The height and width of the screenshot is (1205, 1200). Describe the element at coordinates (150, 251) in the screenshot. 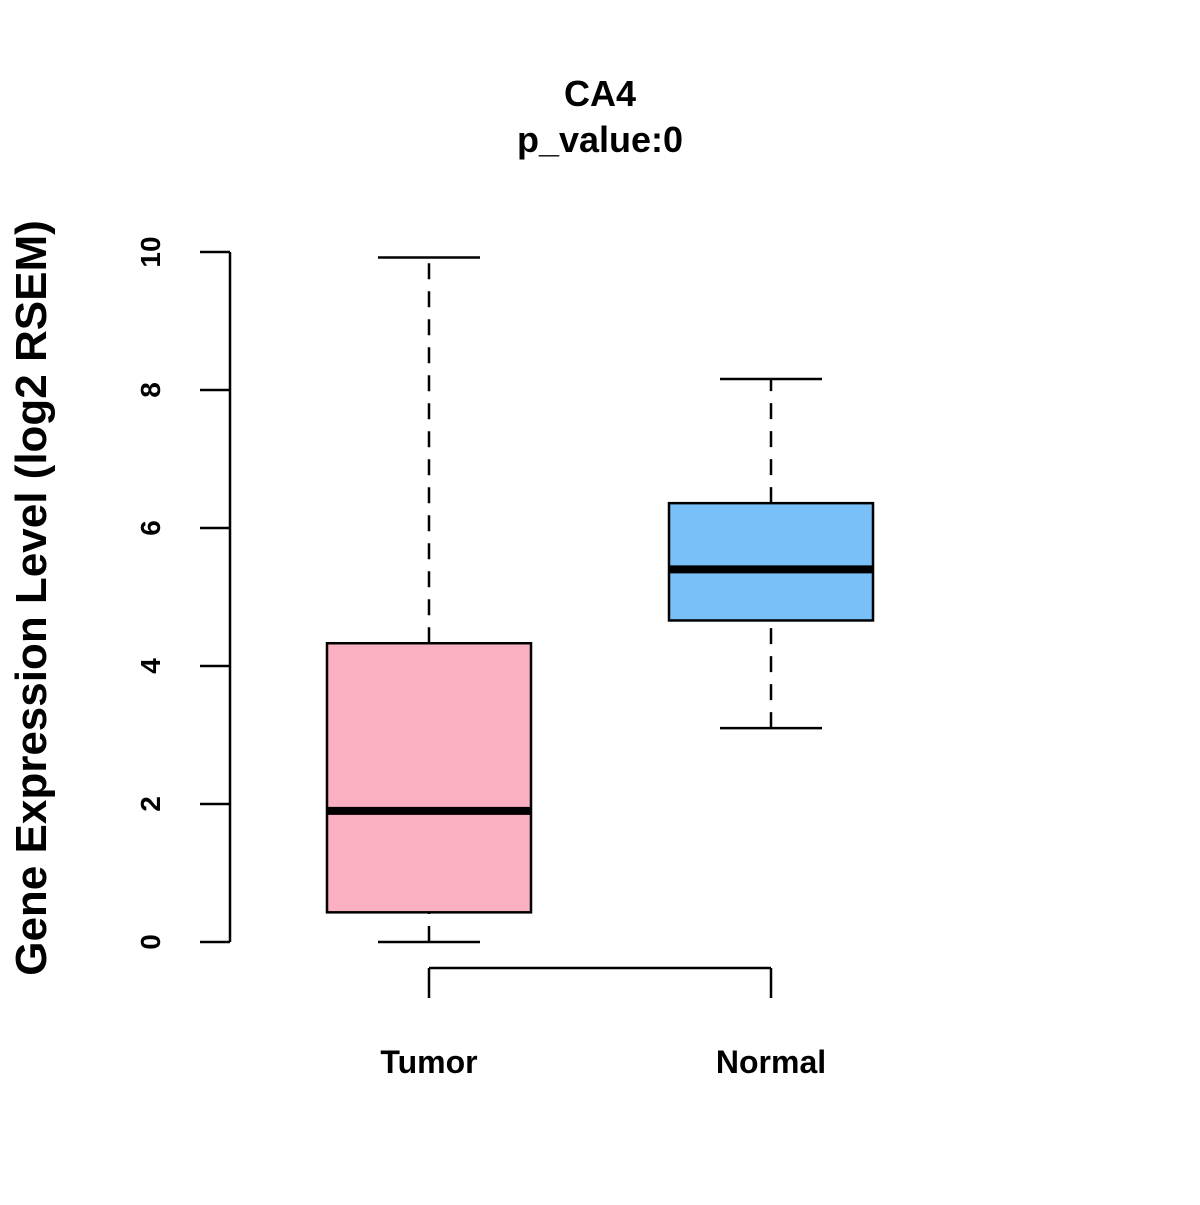

I see `y-tick-label: 10` at that location.